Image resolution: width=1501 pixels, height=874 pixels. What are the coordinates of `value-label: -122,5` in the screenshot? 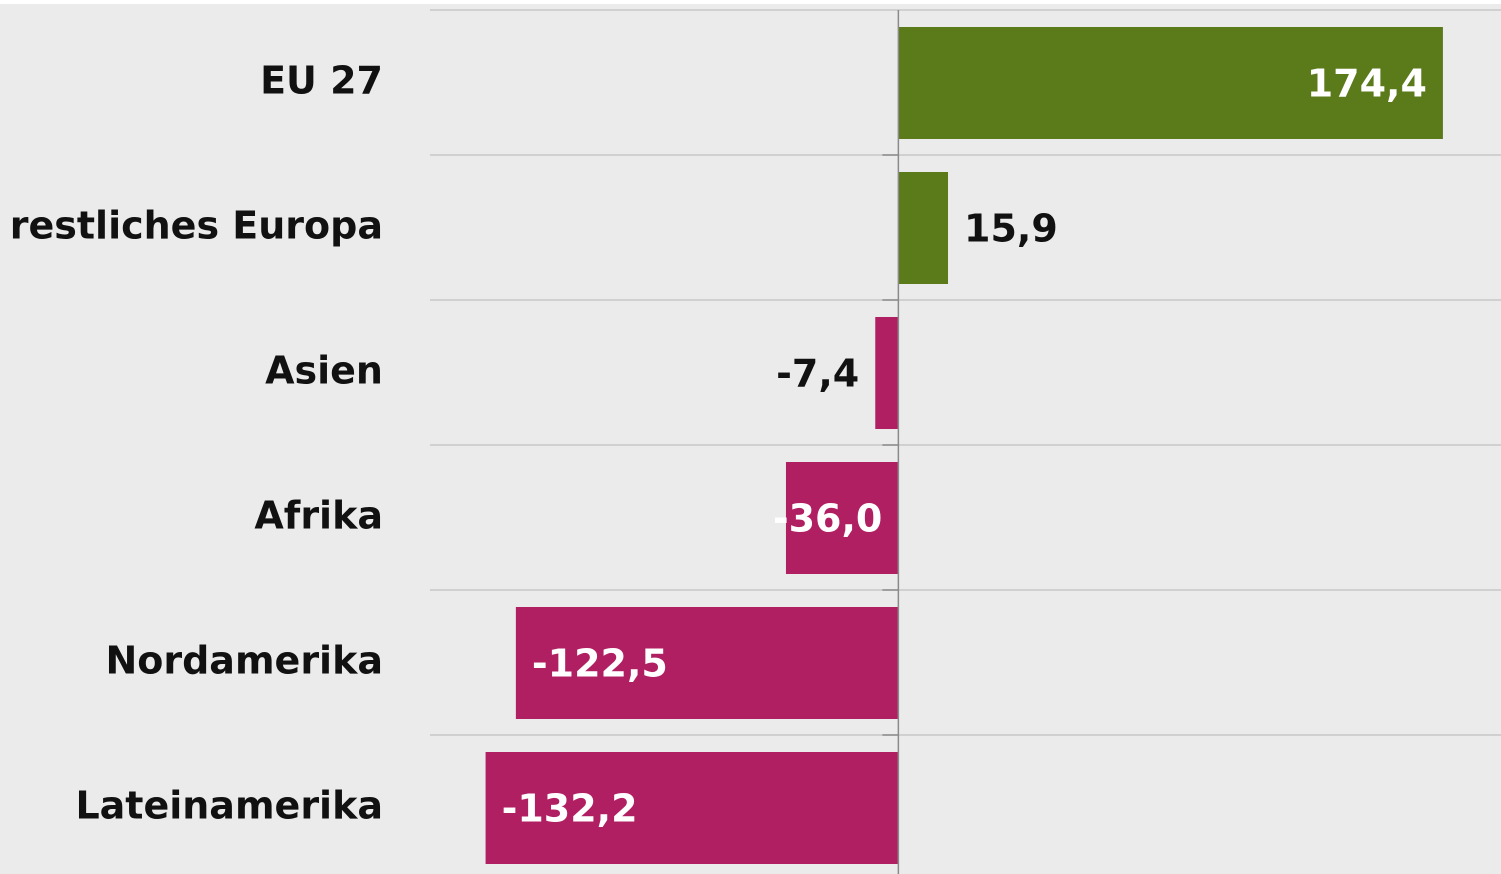 It's located at (600, 664).